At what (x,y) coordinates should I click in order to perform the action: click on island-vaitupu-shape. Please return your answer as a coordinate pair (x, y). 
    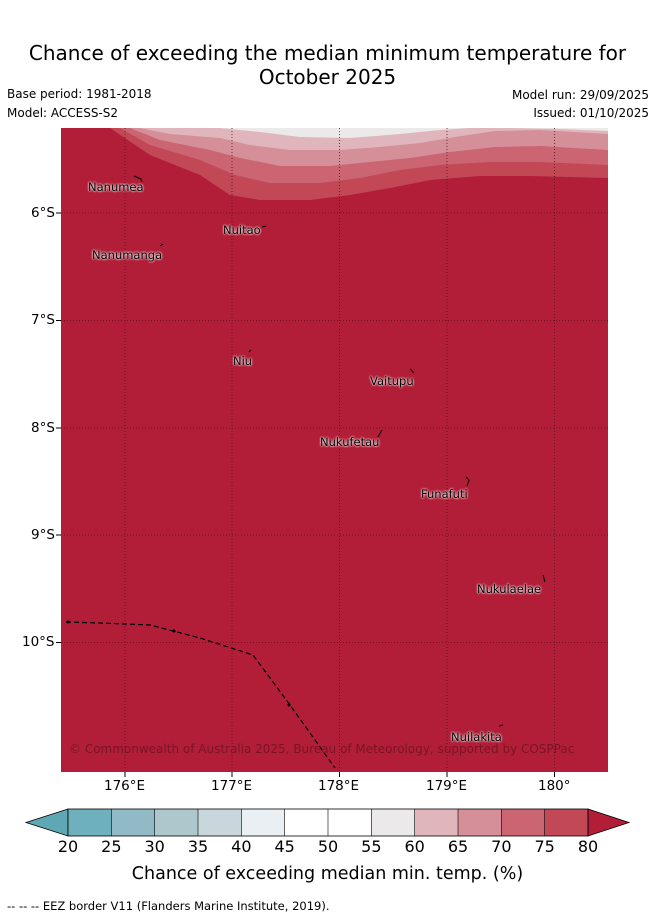
    Looking at the image, I should click on (412, 371).